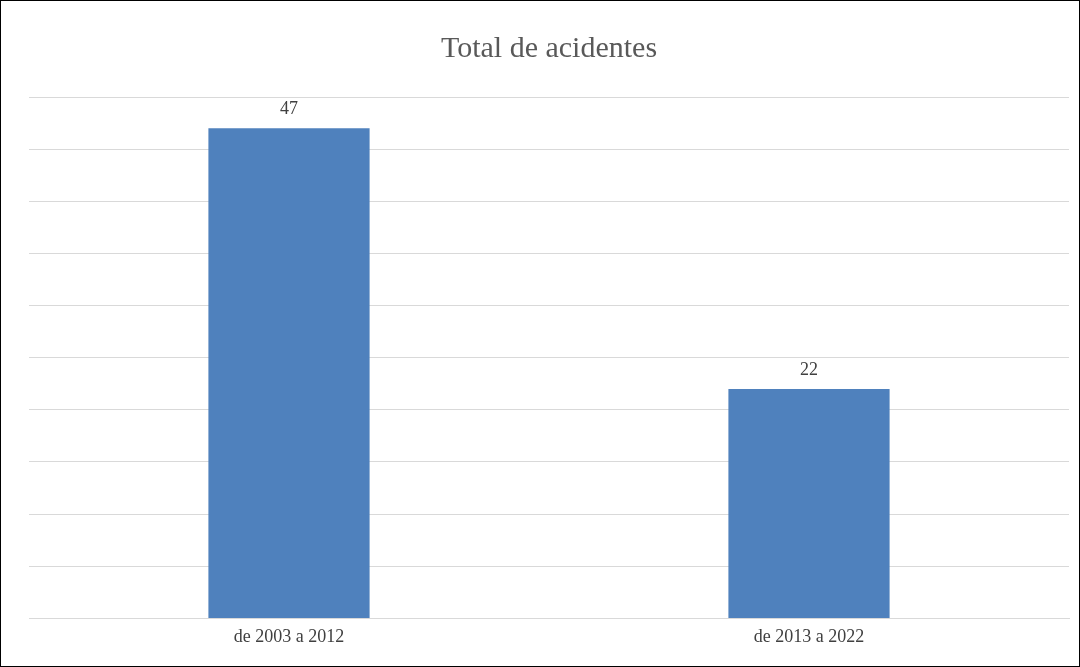 The height and width of the screenshot is (667, 1080). Describe the element at coordinates (809, 635) in the screenshot. I see `x-tick-label: de 2013 a 2022` at that location.